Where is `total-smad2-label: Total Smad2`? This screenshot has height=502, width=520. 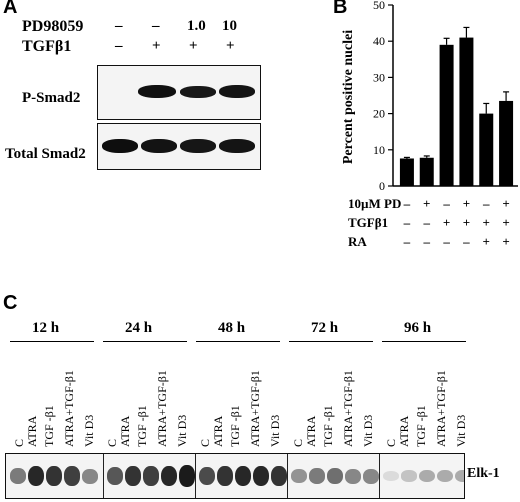 total-smad2-label: Total Smad2 is located at coordinates (45, 154).